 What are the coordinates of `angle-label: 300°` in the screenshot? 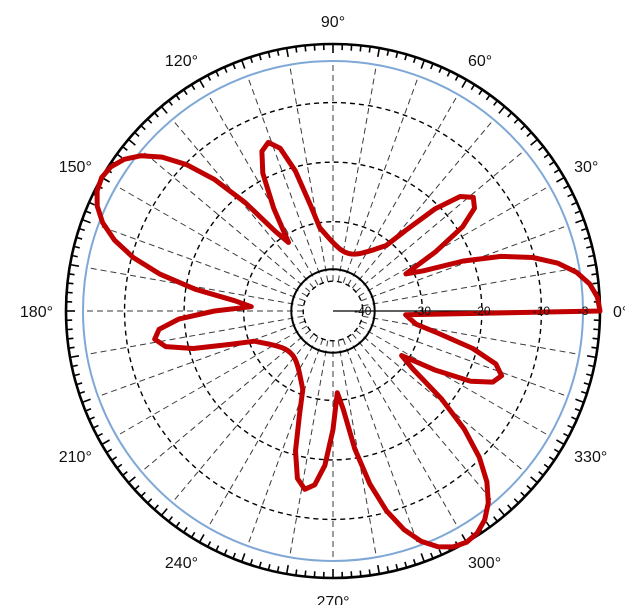 It's located at (484, 563).